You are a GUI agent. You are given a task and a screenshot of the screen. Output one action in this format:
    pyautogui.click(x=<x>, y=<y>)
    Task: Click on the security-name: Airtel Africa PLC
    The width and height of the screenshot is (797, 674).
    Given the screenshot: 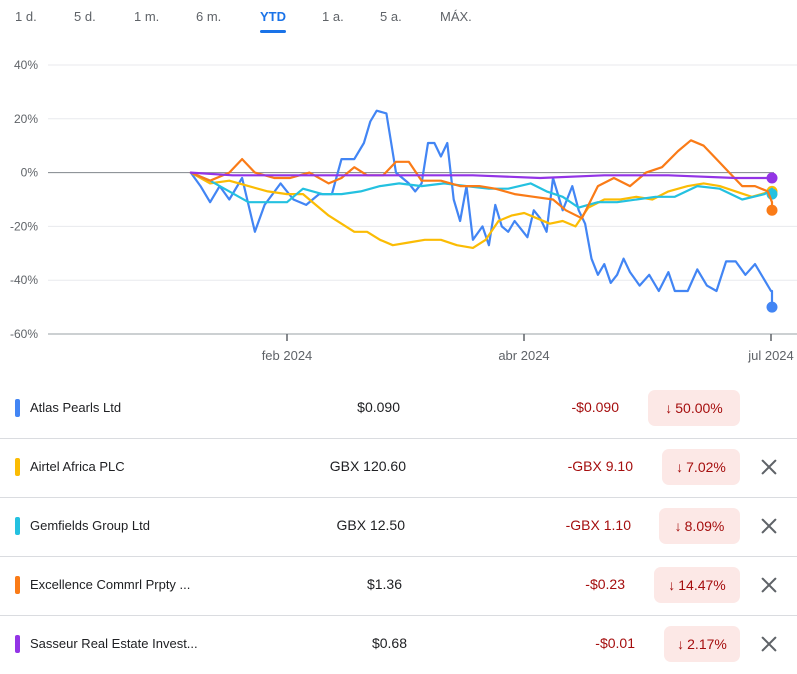 What is the action you would take?
    pyautogui.click(x=77, y=466)
    